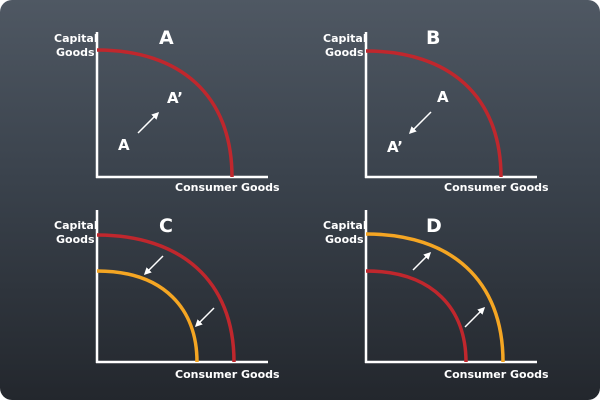  Describe the element at coordinates (166, 226) in the screenshot. I see `panel-letter: C` at that location.